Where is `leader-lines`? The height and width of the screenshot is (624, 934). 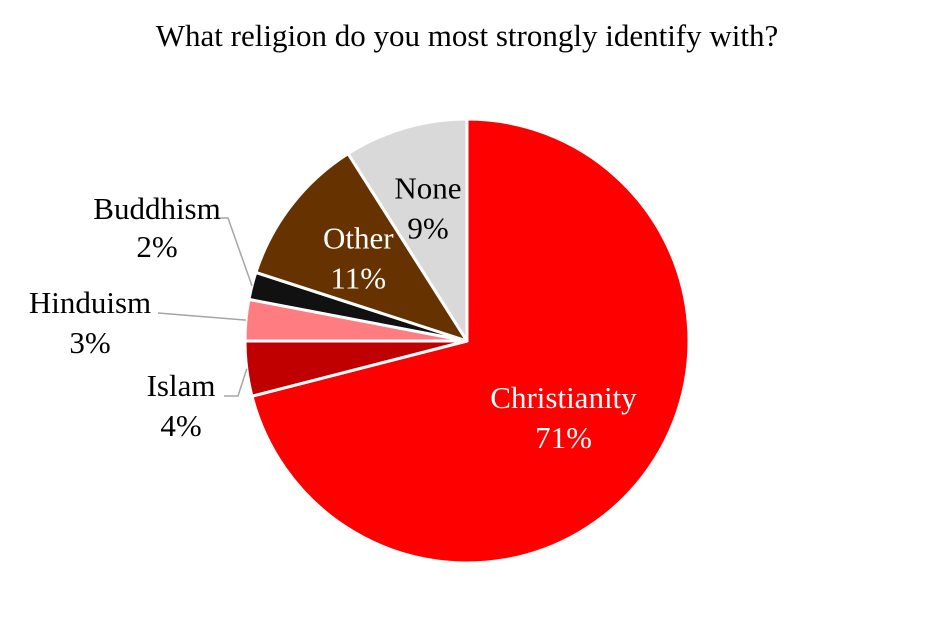
leader-lines is located at coordinates (205, 307).